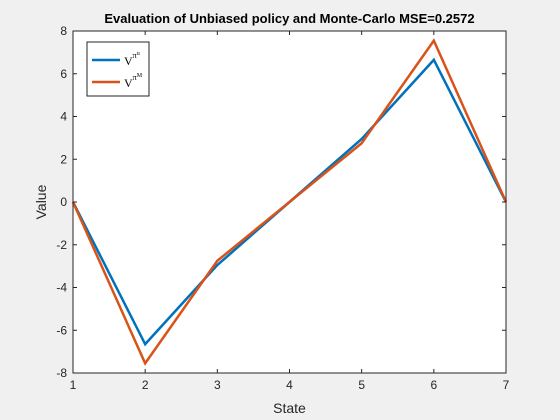 This screenshot has width=560, height=420. What do you see at coordinates (63, 74) in the screenshot?
I see `y-tick-label: 6` at bounding box center [63, 74].